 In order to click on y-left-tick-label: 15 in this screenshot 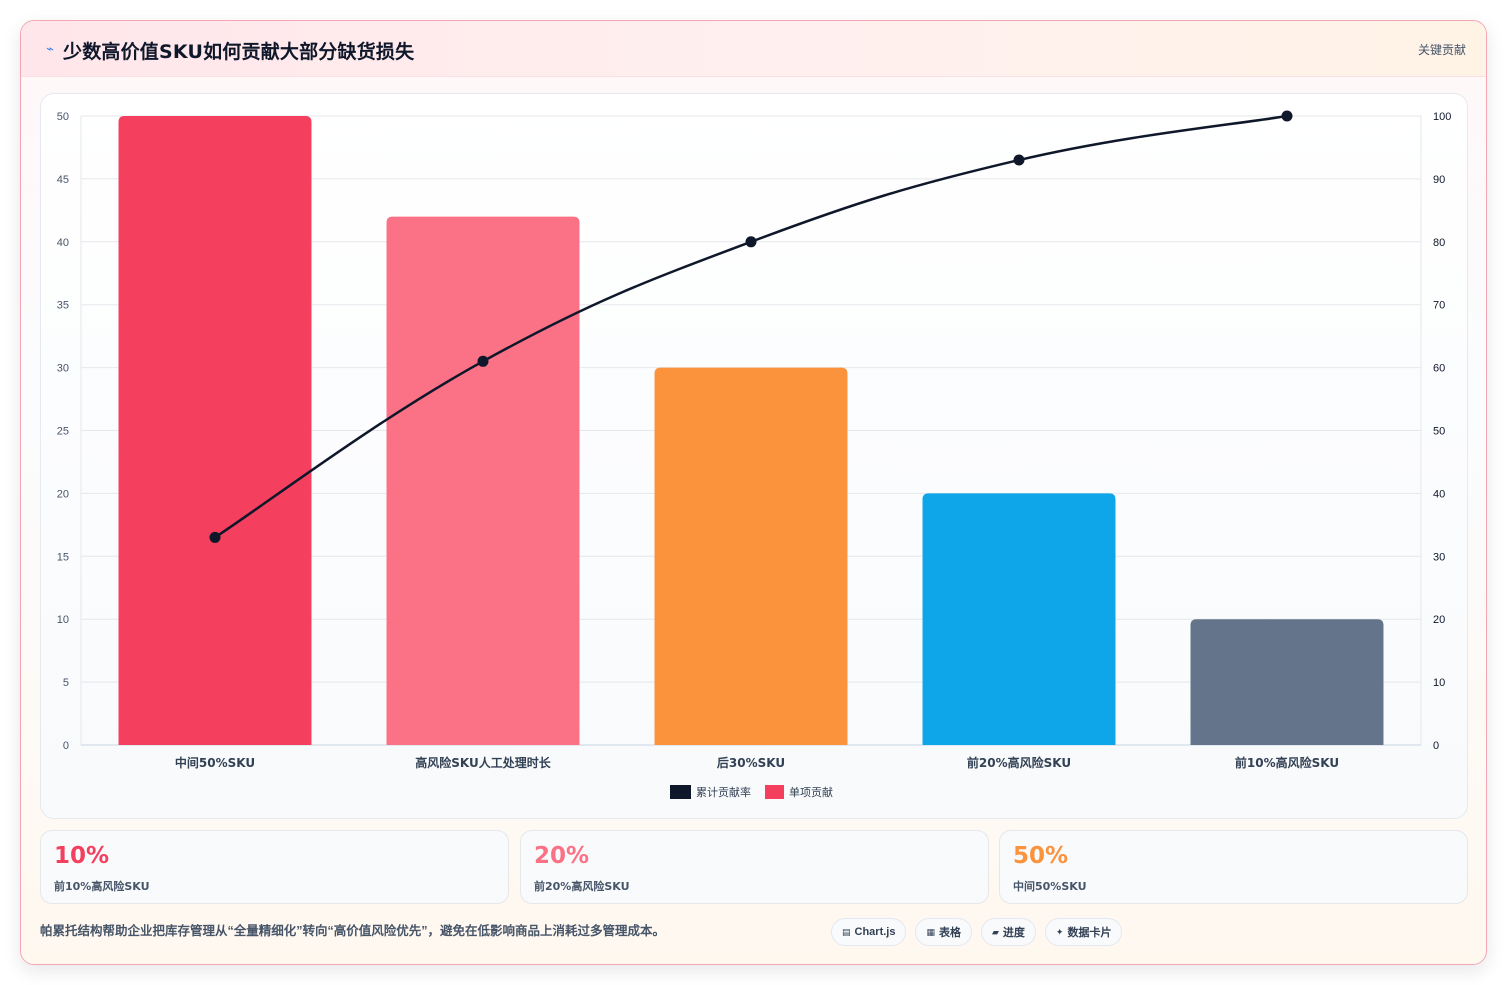, I will do `click(63, 557)`.